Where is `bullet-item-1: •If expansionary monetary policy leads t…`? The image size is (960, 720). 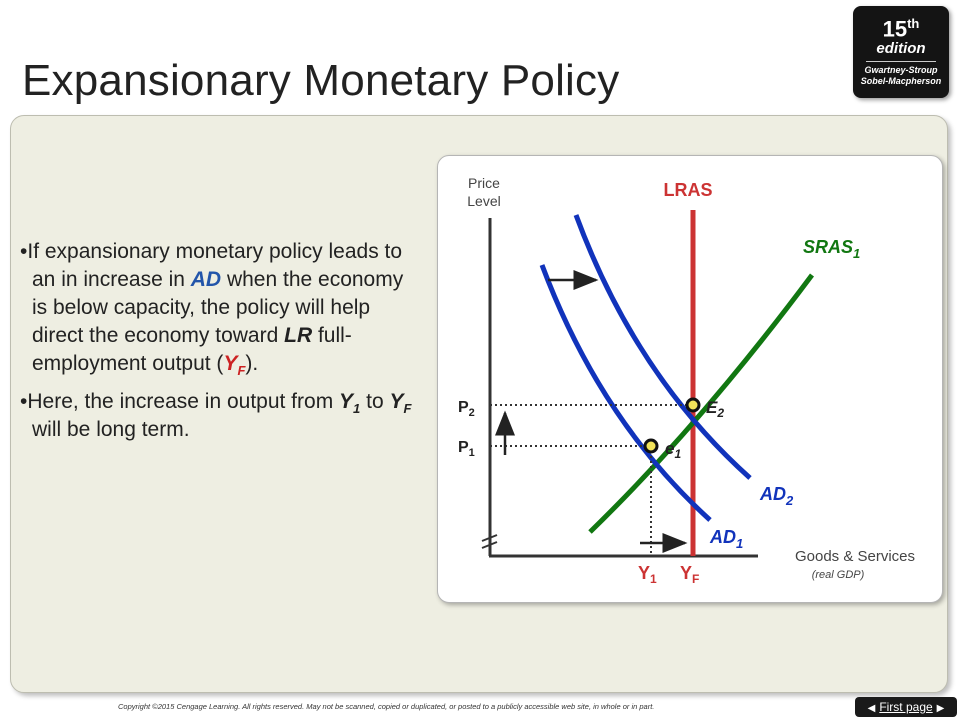
bullet-item-1: •If expansionary monetary policy leads t… is located at coordinates (212, 309).